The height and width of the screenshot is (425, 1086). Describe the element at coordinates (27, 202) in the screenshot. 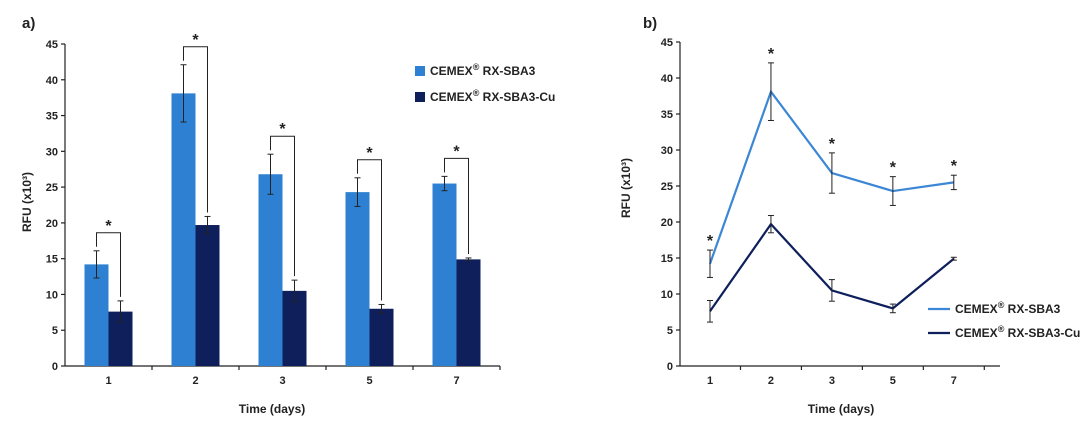

I see `panel-a-ylabel: RFU (x10³)` at that location.